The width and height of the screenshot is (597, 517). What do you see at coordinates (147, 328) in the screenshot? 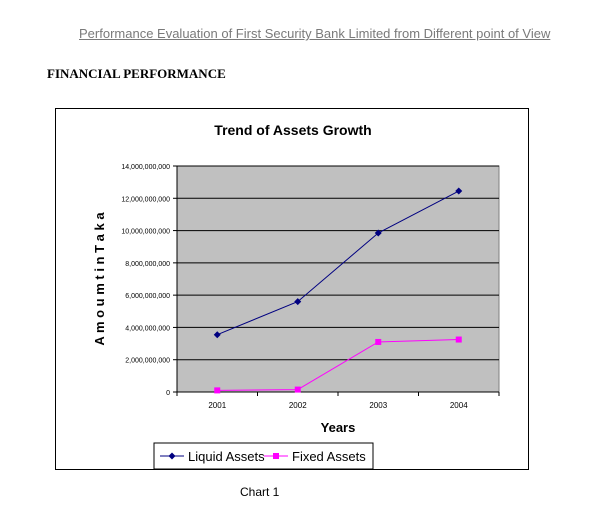
I see `y-tick-label: 4,000,000,000` at bounding box center [147, 328].